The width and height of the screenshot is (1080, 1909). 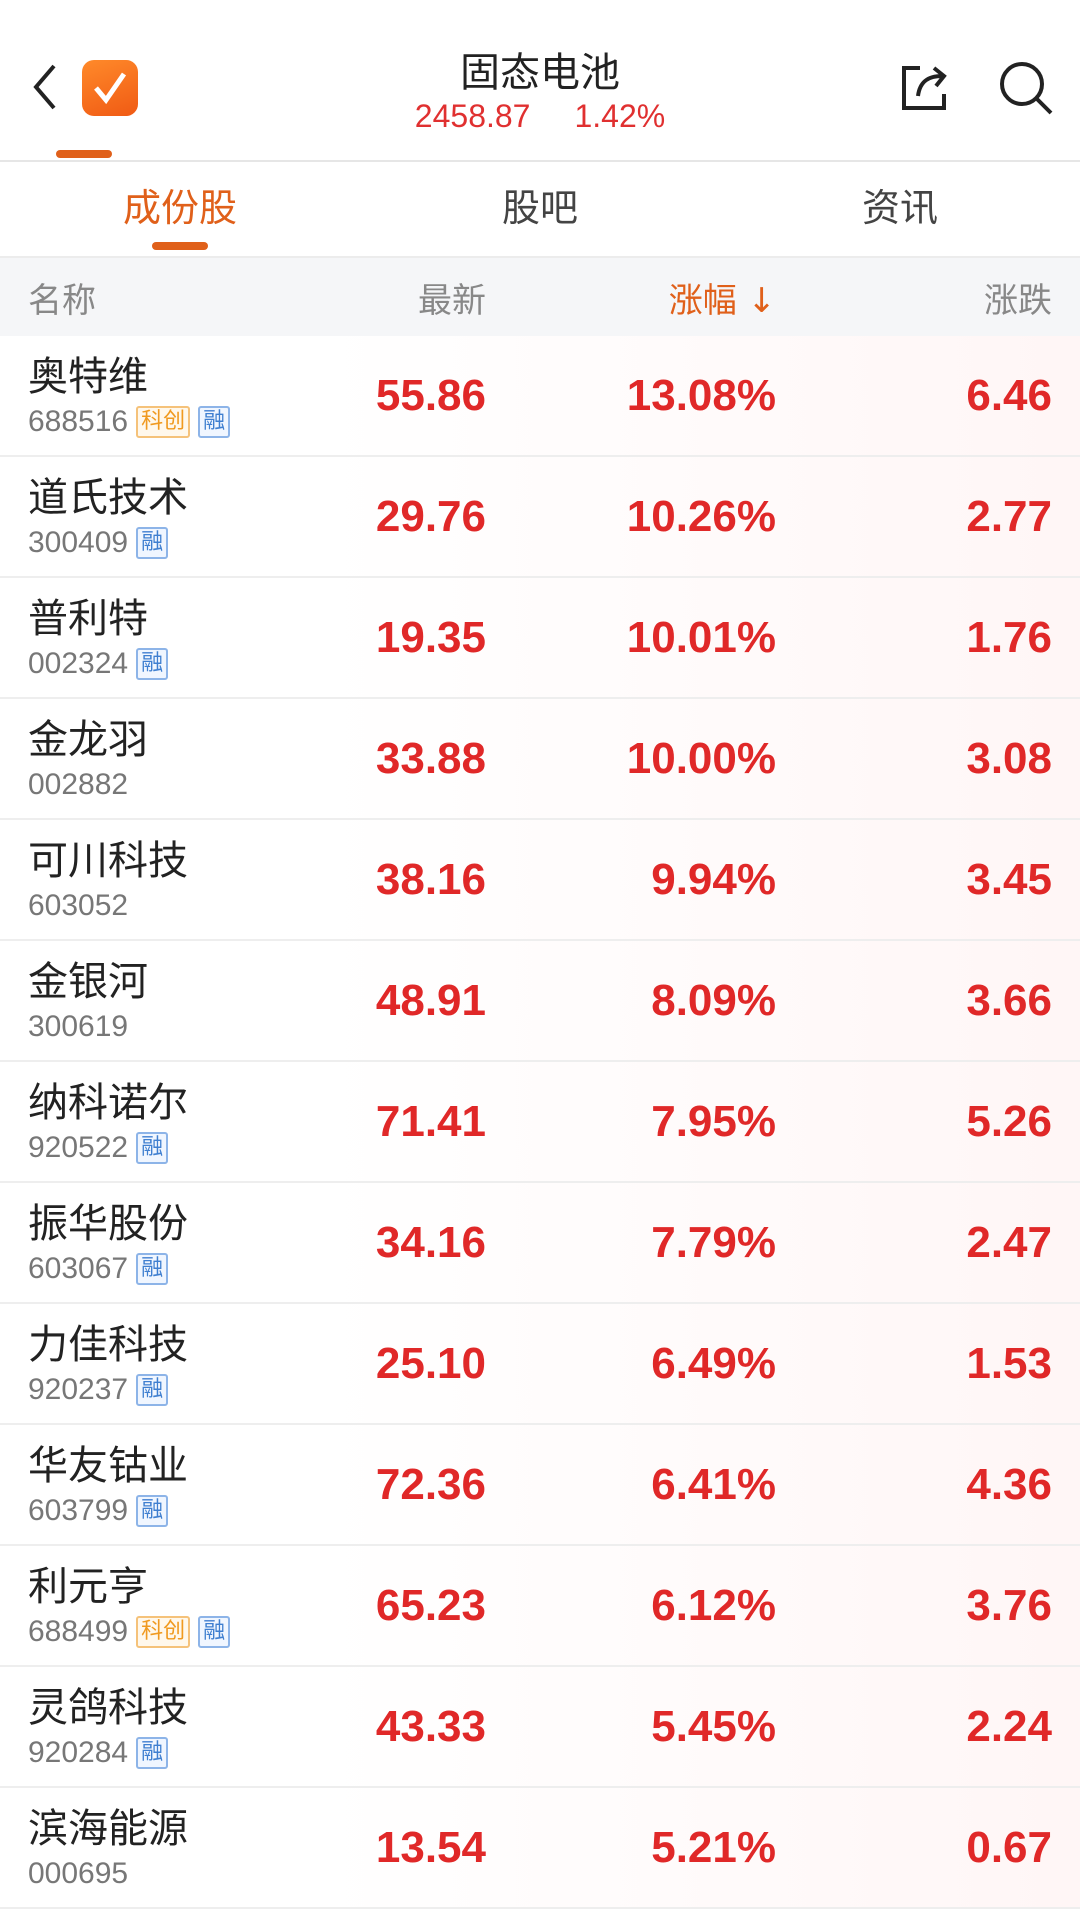 What do you see at coordinates (540, 1848) in the screenshot?
I see `table-row: 滨海能源 000695 13.54 5.21% 0.67` at bounding box center [540, 1848].